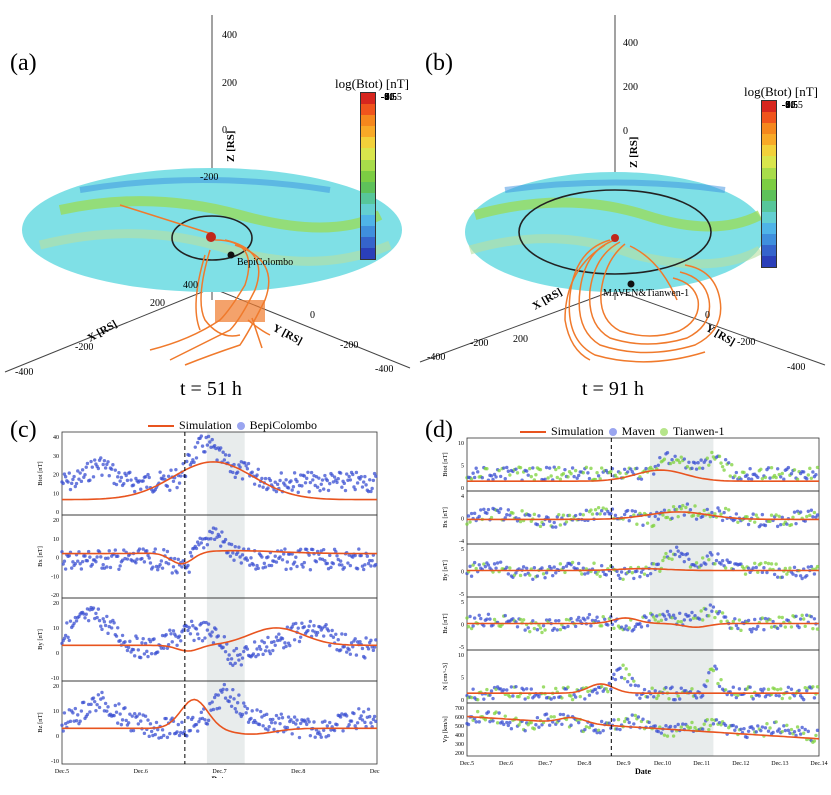 The width and height of the screenshot is (831, 795). I want to click on colorbar-label: -5.5, so click(389, 97).